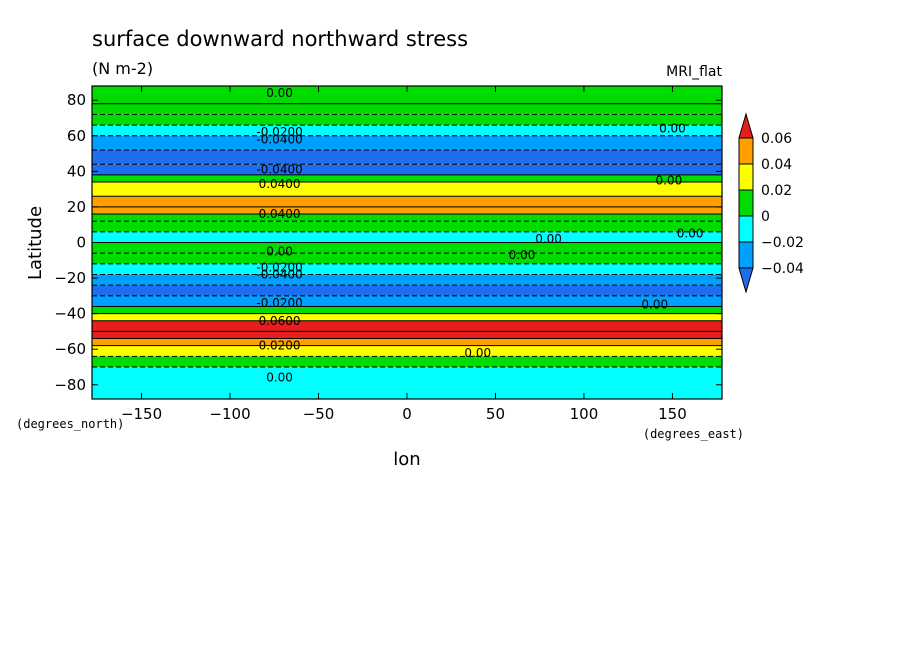 The height and width of the screenshot is (659, 904). Describe the element at coordinates (319, 414) in the screenshot. I see `x-tick-label: −50` at that location.